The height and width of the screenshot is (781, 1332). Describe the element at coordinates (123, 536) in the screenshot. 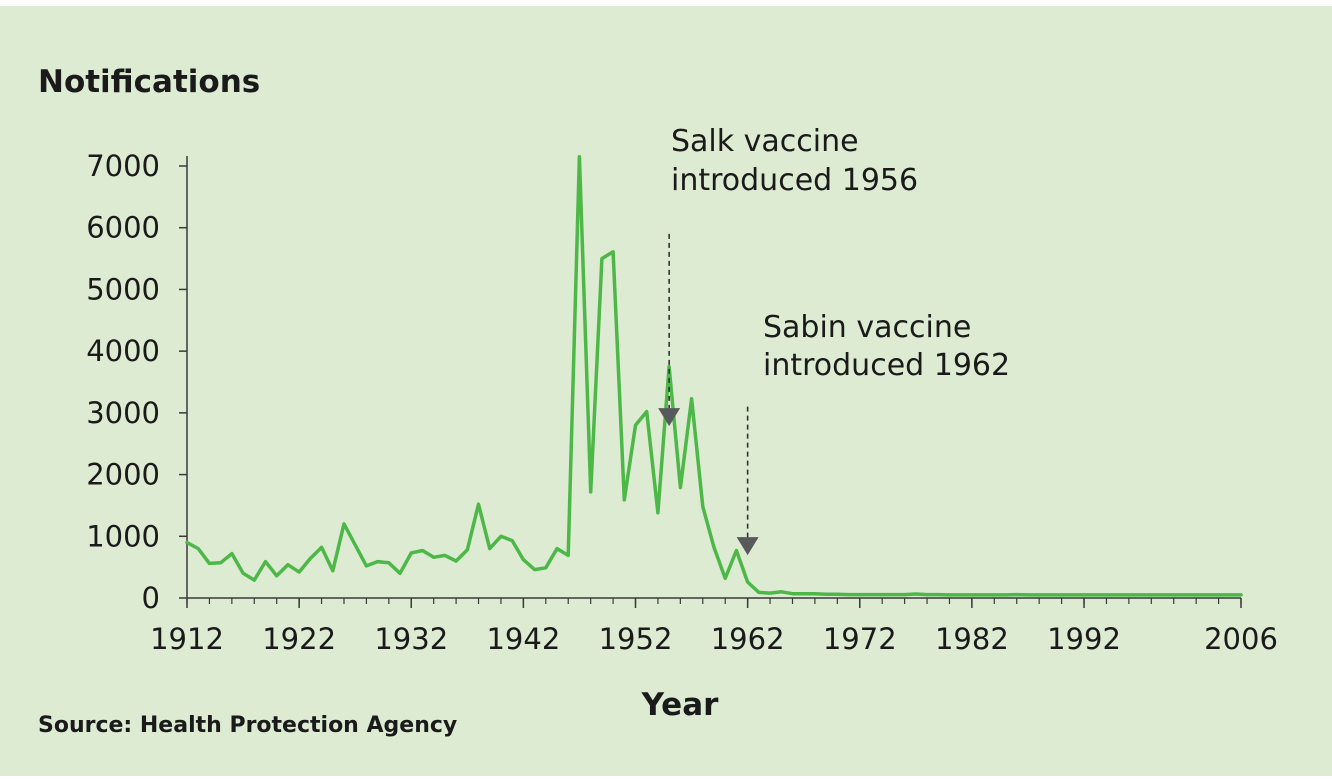

I see `y-tick-label: 1000` at that location.